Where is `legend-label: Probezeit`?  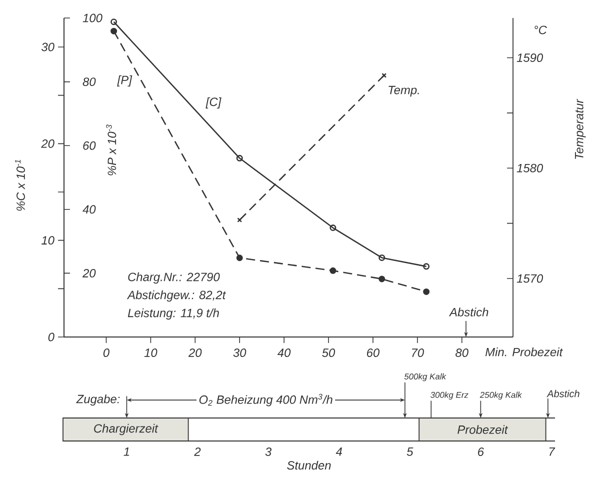
legend-label: Probezeit is located at coordinates (483, 429).